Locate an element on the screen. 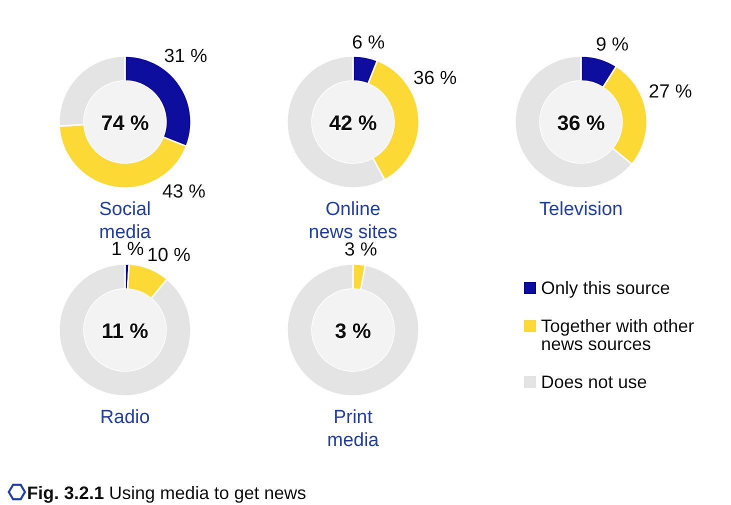 Image resolution: width=731 pixels, height=505 pixels. legend-label: Does not use is located at coordinates (594, 382).